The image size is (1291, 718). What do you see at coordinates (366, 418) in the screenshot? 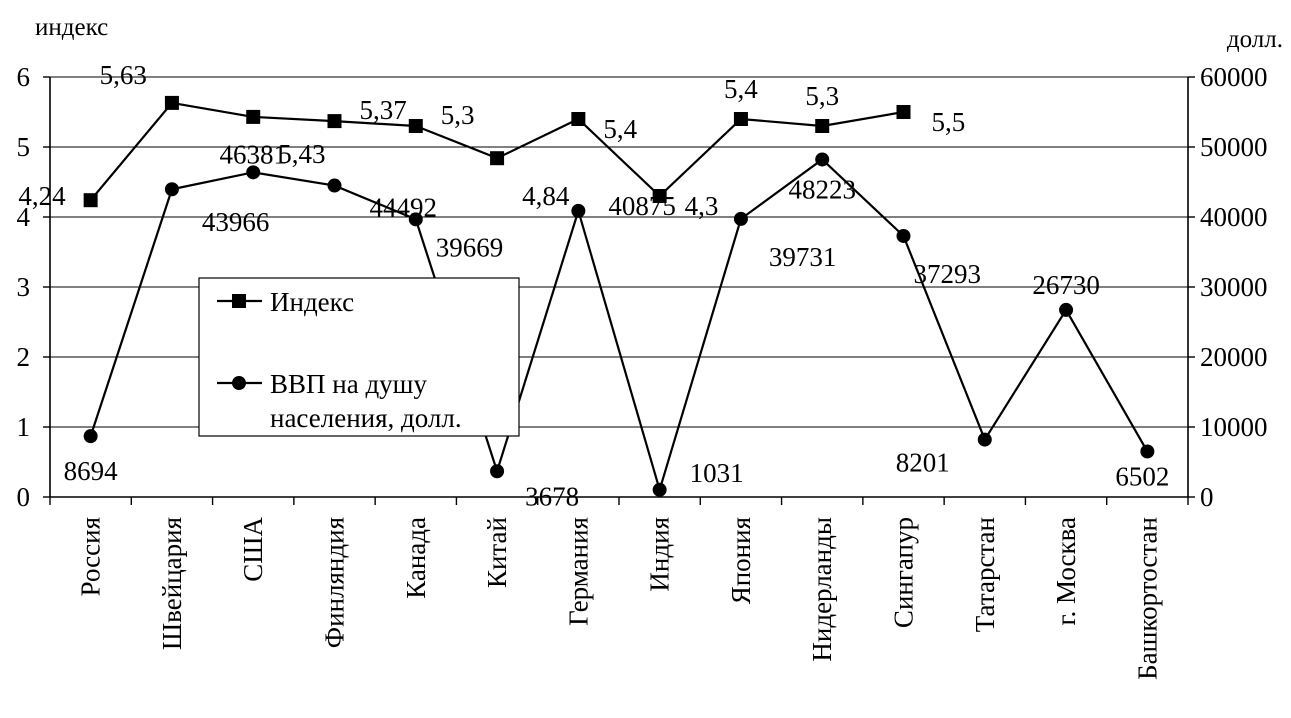
I see `legend-label-gdp-2: населения, долл.` at bounding box center [366, 418].